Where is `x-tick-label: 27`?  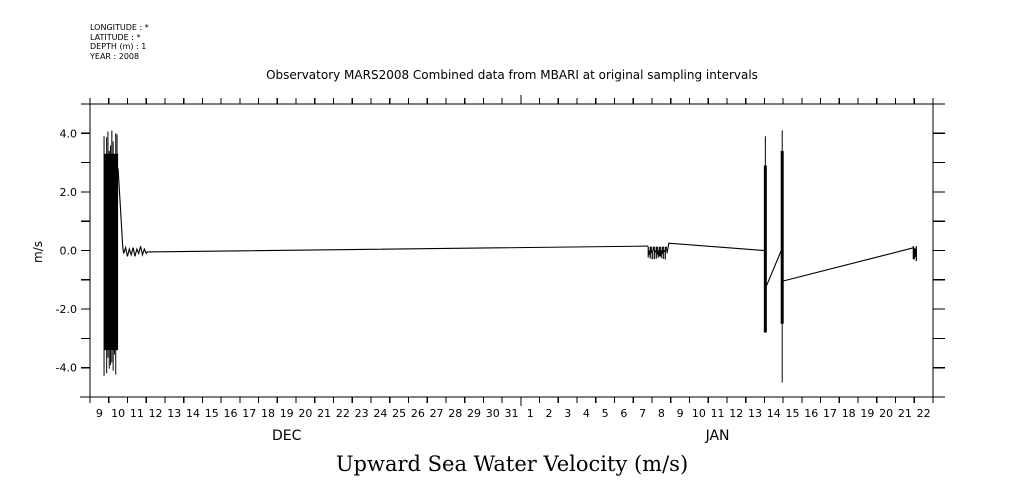
x-tick-label: 27 is located at coordinates (437, 413).